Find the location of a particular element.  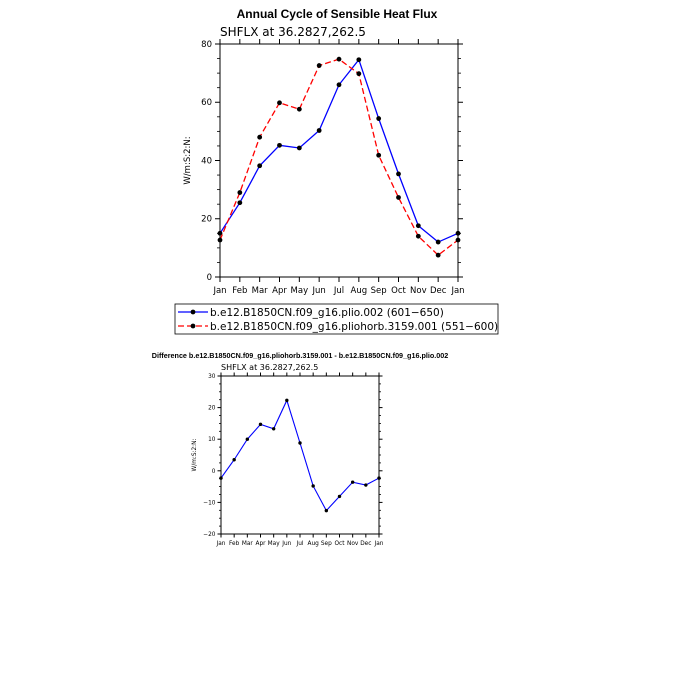

legend-label: b.e12.B1850CN.f09_g16.plio.002 (601−650) is located at coordinates (327, 313).